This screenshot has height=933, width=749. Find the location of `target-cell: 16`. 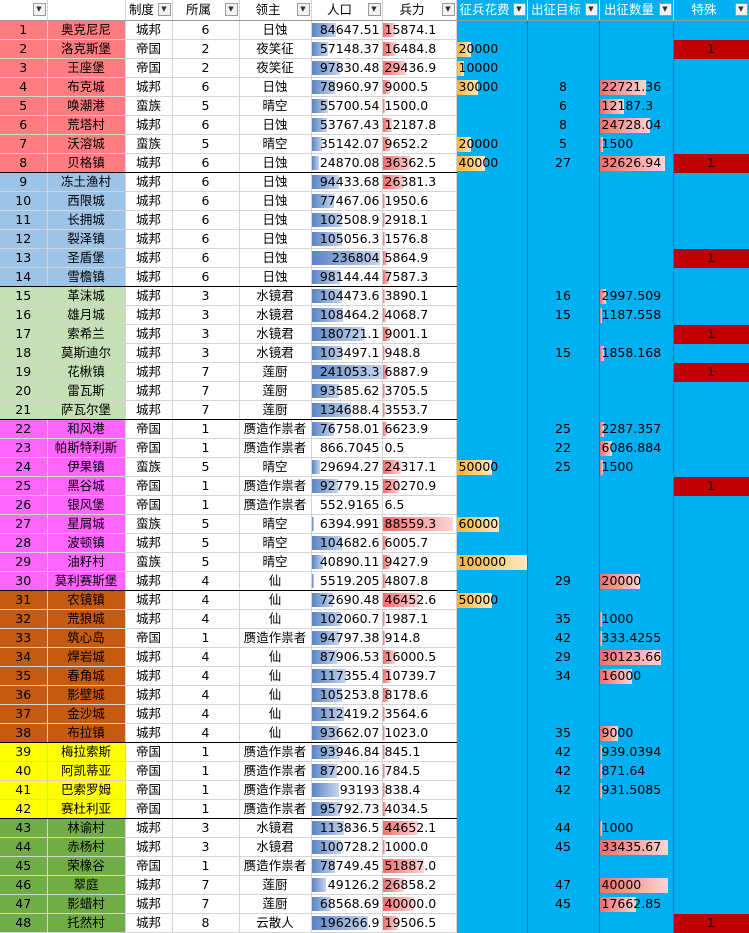

target-cell: 16 is located at coordinates (563, 296).